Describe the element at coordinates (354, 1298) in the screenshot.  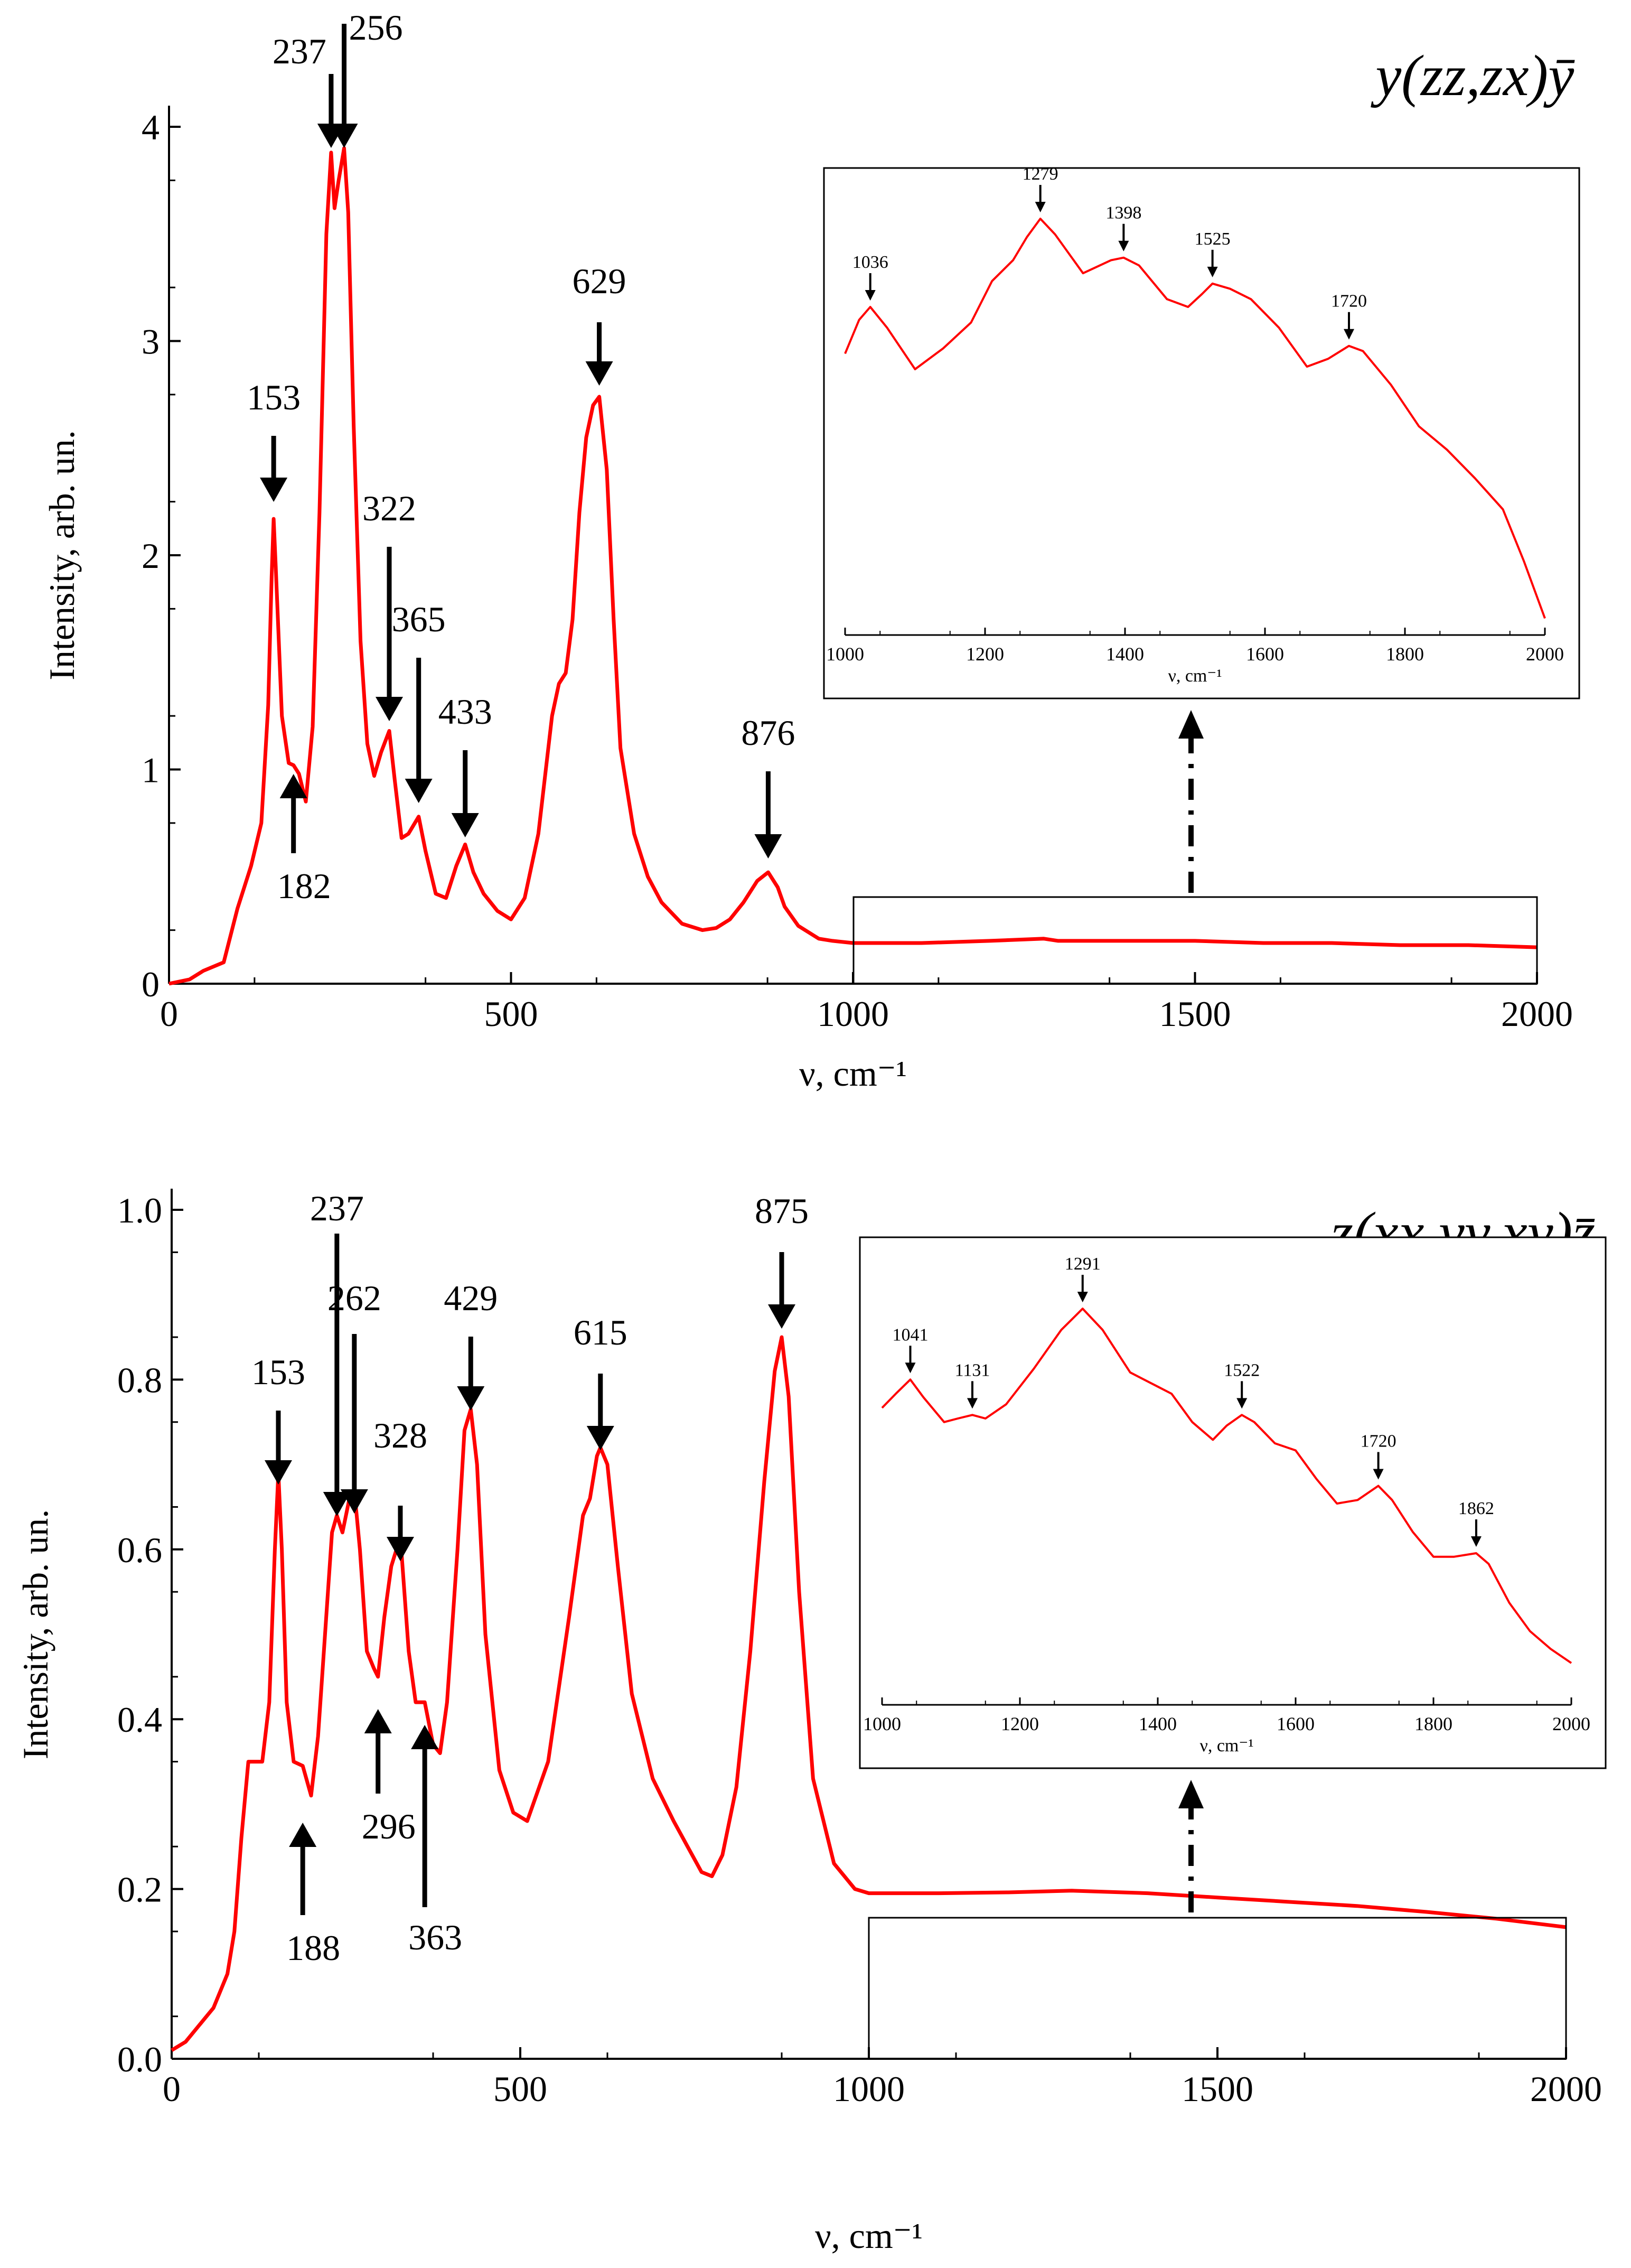
I see `peak-label: 262` at that location.